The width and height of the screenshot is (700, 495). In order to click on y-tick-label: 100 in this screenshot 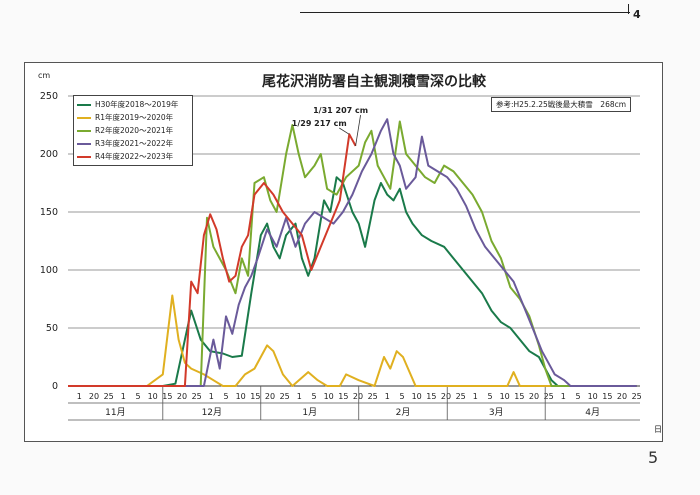, I will do `click(49, 270)`.